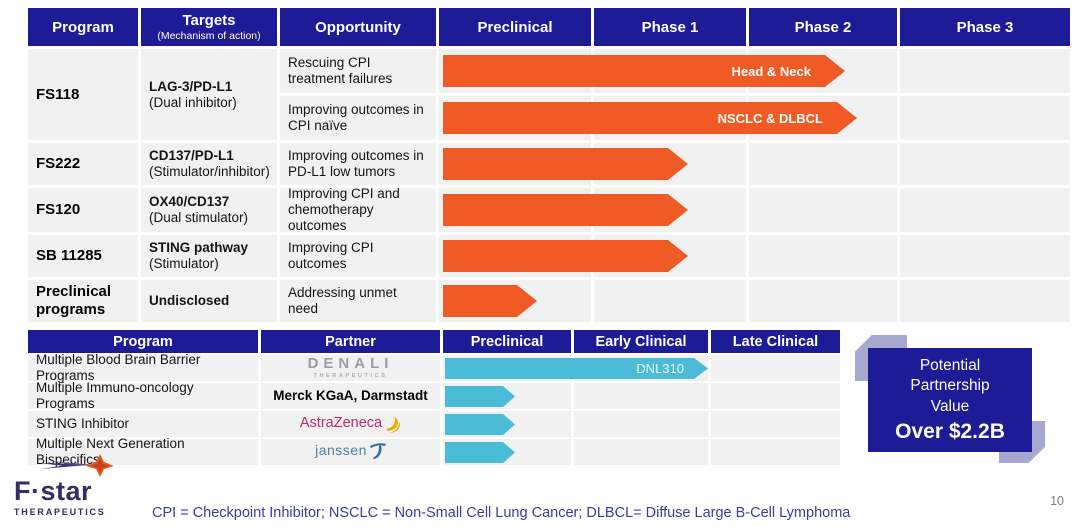  I want to click on janssen-wordmark: janssen, so click(341, 450).